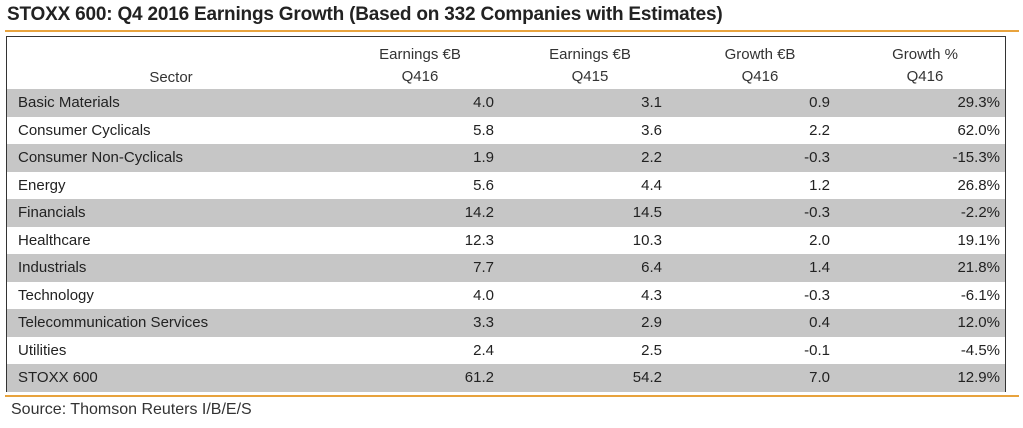 The height and width of the screenshot is (428, 1023). What do you see at coordinates (483, 267) in the screenshot?
I see `earnings-q416-cell: 7.7` at bounding box center [483, 267].